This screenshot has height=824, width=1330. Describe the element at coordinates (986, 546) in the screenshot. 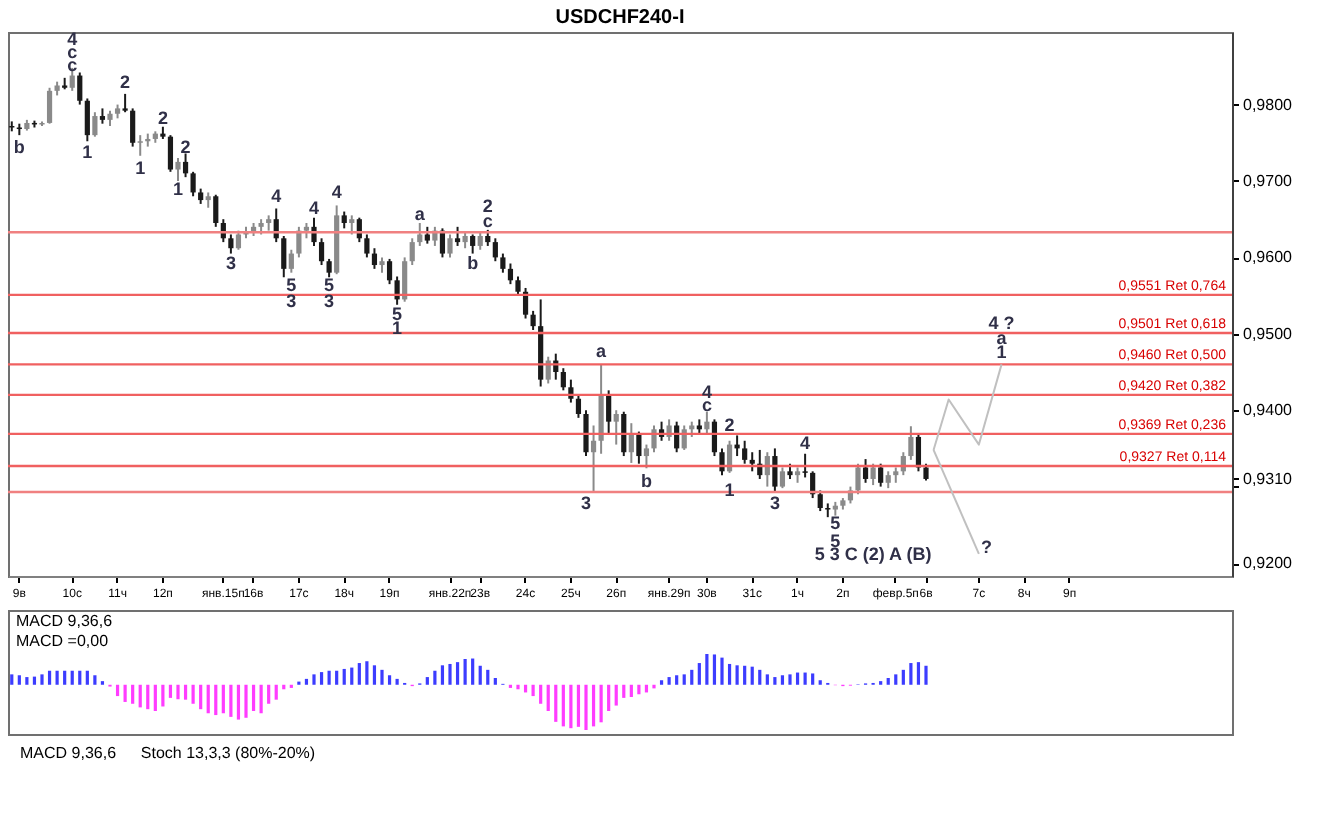

I see `annotation: ?` at that location.